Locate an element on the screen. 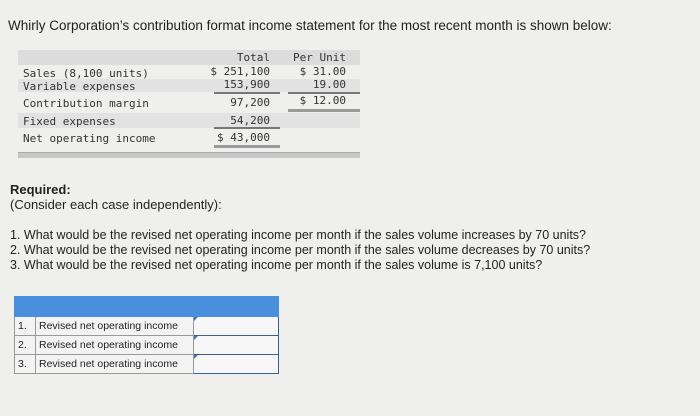 This screenshot has height=416, width=700. required-note: (Consider each case independently): is located at coordinates (116, 204).